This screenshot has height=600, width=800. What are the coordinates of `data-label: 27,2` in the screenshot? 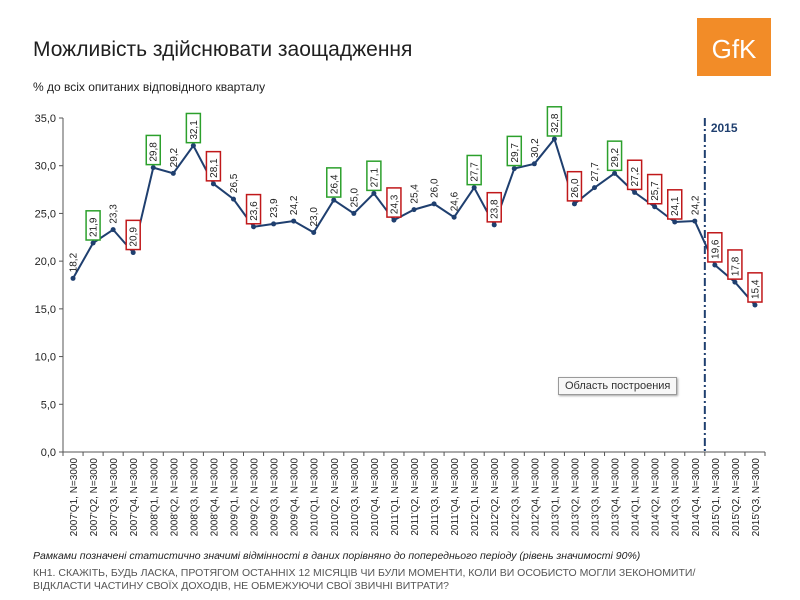 It's located at (635, 177).